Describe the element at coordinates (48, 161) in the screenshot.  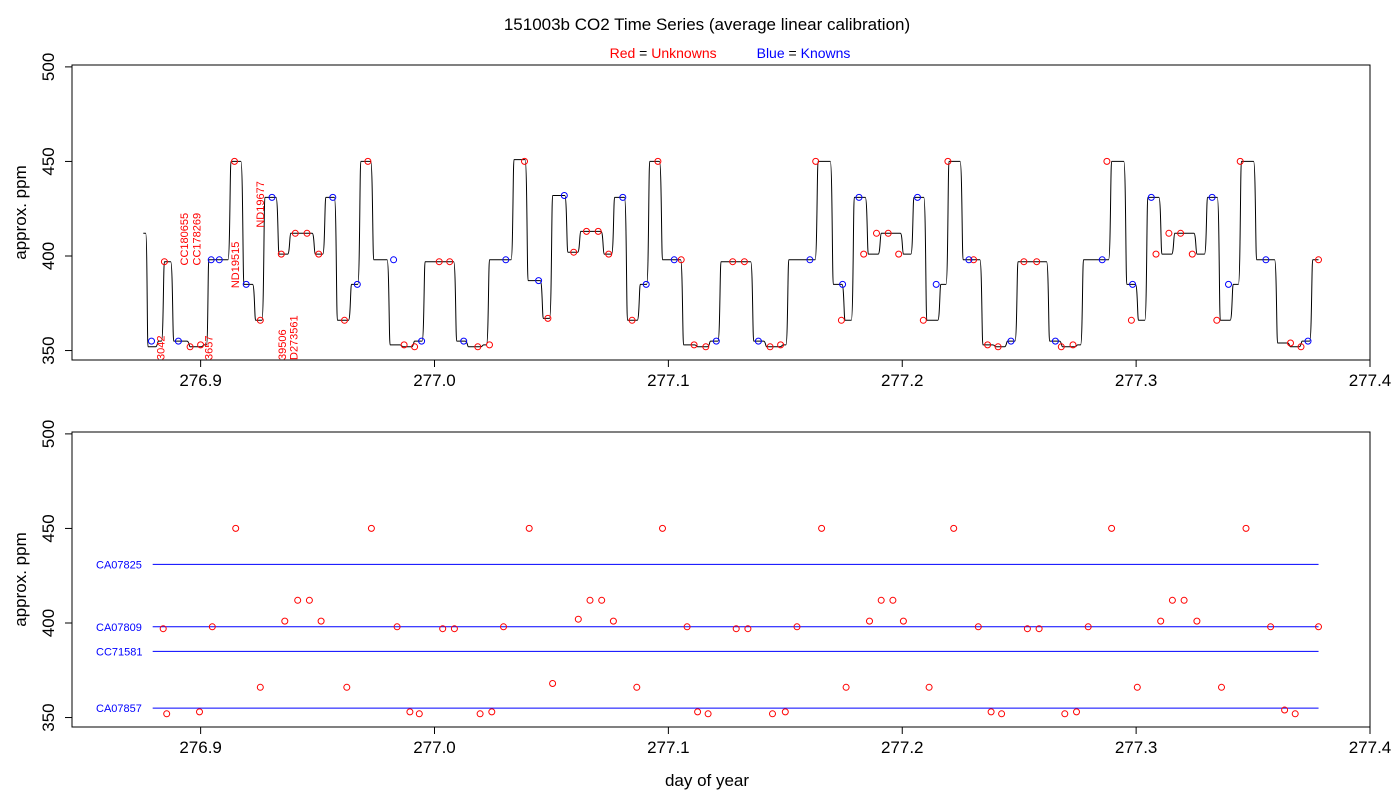
I see `y-tick-label: 450` at that location.